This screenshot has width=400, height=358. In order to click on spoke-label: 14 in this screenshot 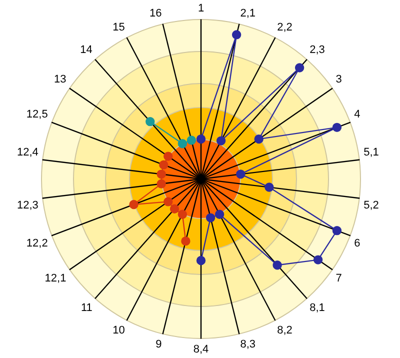, I will do `click(86, 50)`.